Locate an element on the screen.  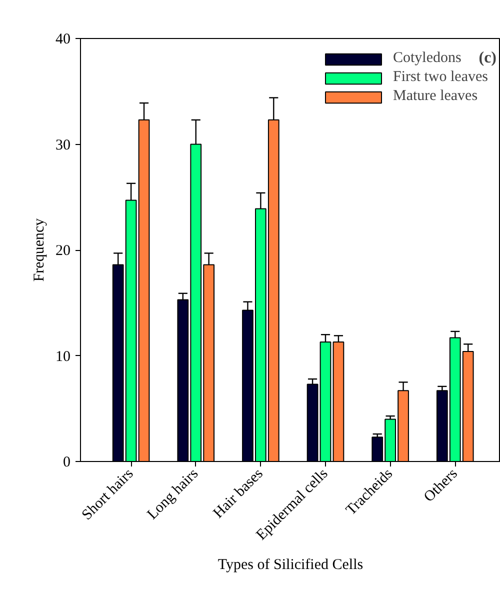
y-tick-label: 20 is located at coordinates (63, 251).